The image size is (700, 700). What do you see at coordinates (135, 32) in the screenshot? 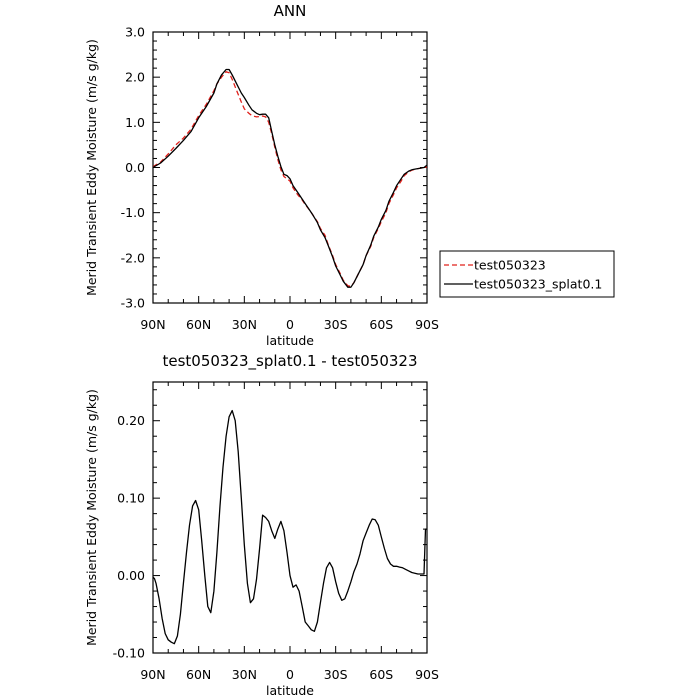
I see `y-tick-label: 3.0` at bounding box center [135, 32].